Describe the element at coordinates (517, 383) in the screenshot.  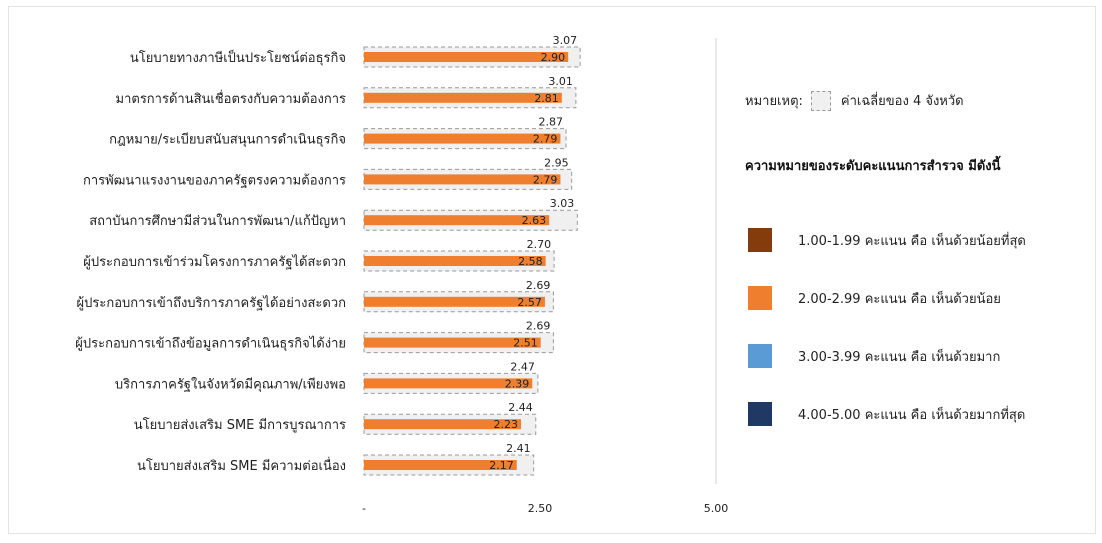
I see `bar-value-label: 2.39` at that location.